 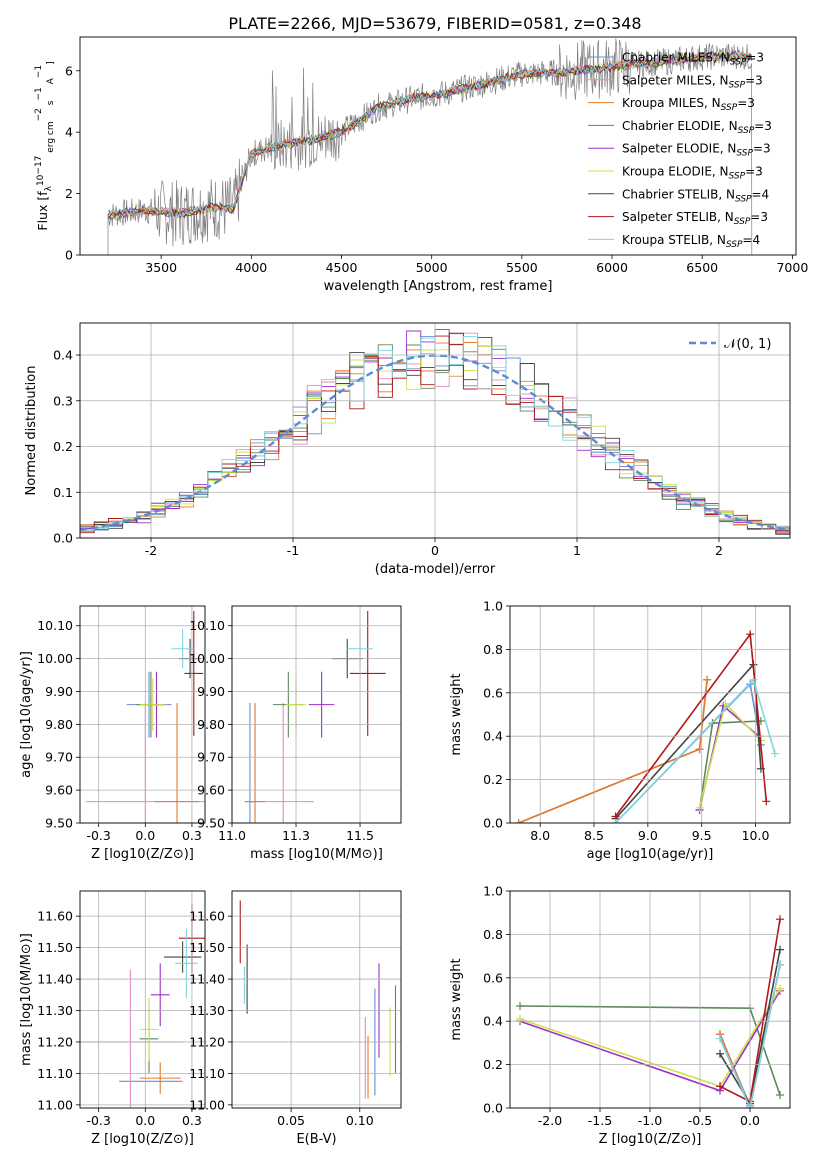 What do you see at coordinates (493, 1064) in the screenshot?
I see `y-tick-label: 0.2` at bounding box center [493, 1064].